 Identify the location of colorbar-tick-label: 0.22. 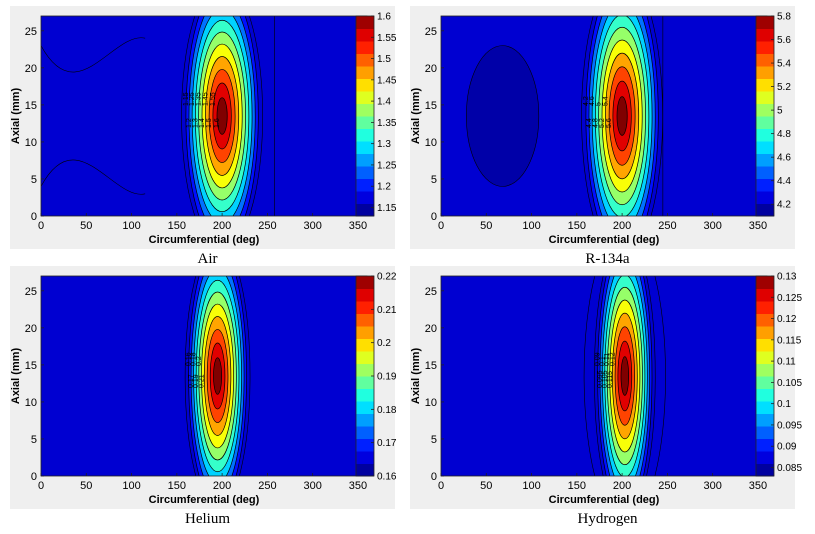
(387, 277).